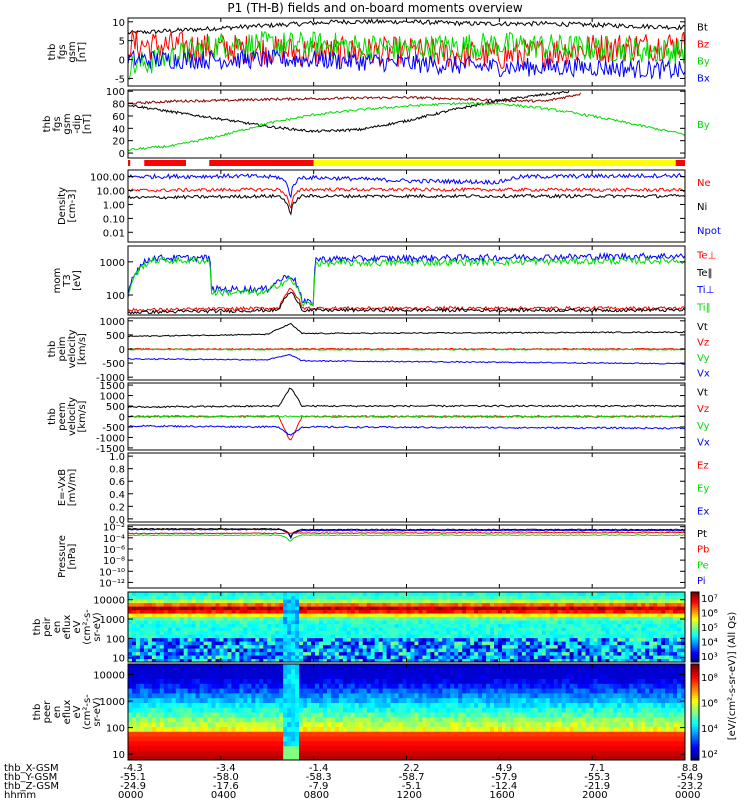 Image resolution: width=750 pixels, height=800 pixels. I want to click on y-axis-label-line: Pressure, so click(62, 556).